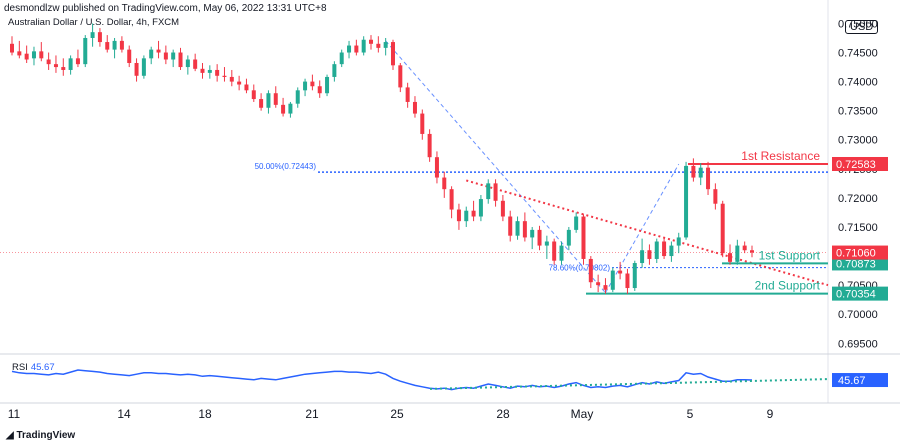 This screenshot has width=900, height=447. I want to click on currency-button: USD, so click(862, 27).